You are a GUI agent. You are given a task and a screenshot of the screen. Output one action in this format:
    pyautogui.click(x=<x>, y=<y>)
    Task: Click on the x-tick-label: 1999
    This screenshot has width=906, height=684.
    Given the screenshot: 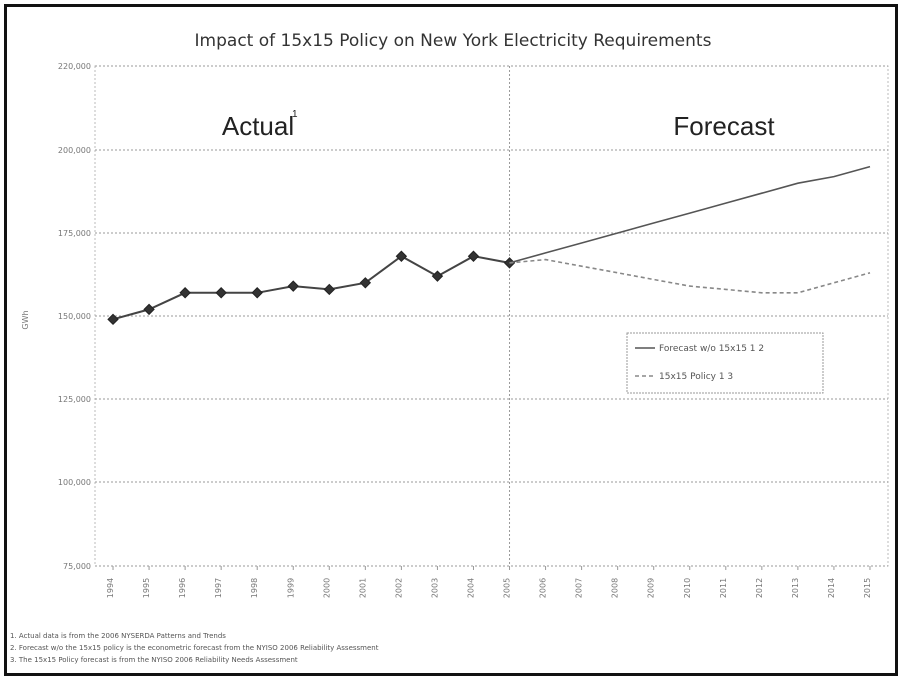 What is the action you would take?
    pyautogui.click(x=290, y=588)
    